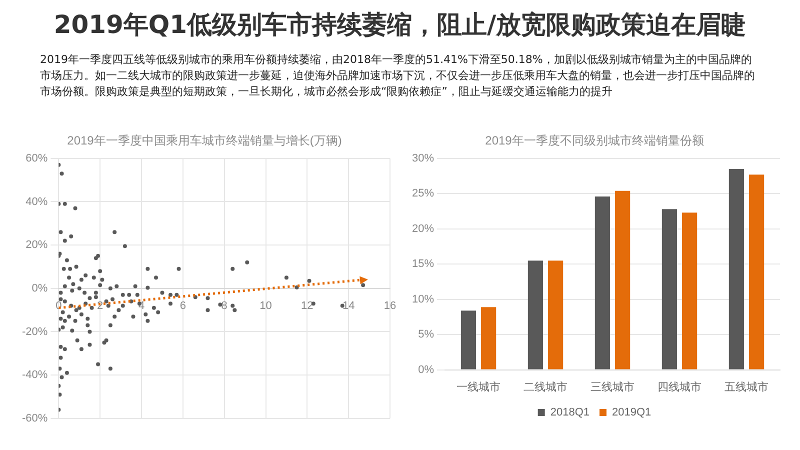  What do you see at coordinates (570, 412) in the screenshot?
I see `legend-label: 2018Q1` at bounding box center [570, 412].